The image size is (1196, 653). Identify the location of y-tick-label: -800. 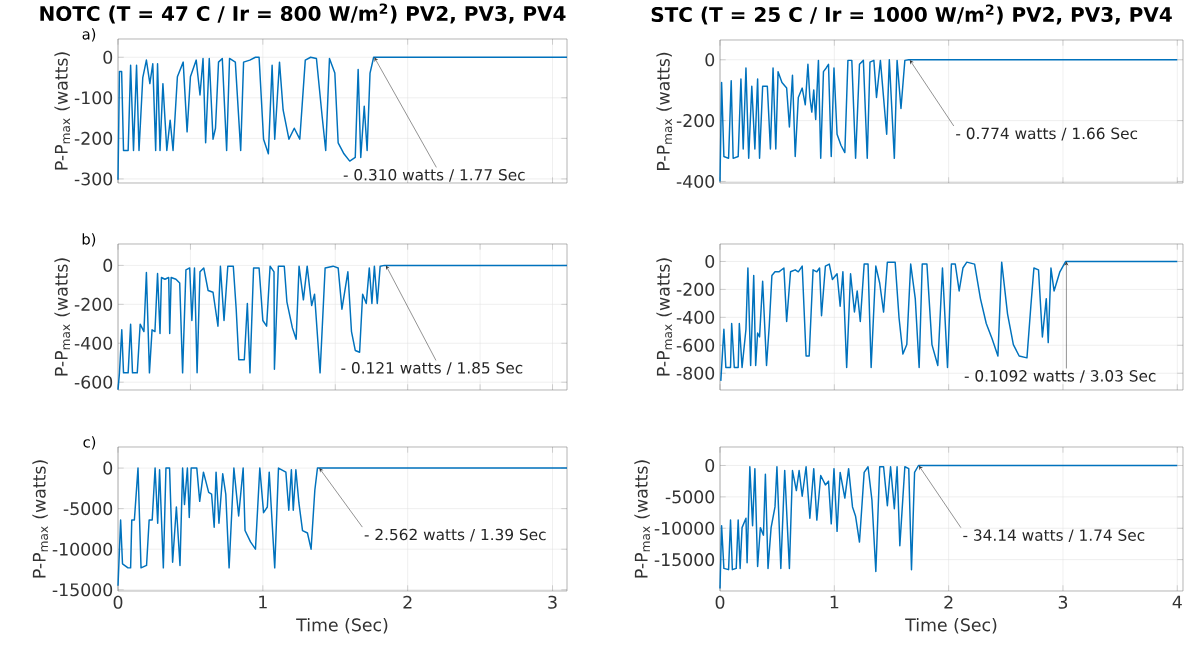
(695, 373).